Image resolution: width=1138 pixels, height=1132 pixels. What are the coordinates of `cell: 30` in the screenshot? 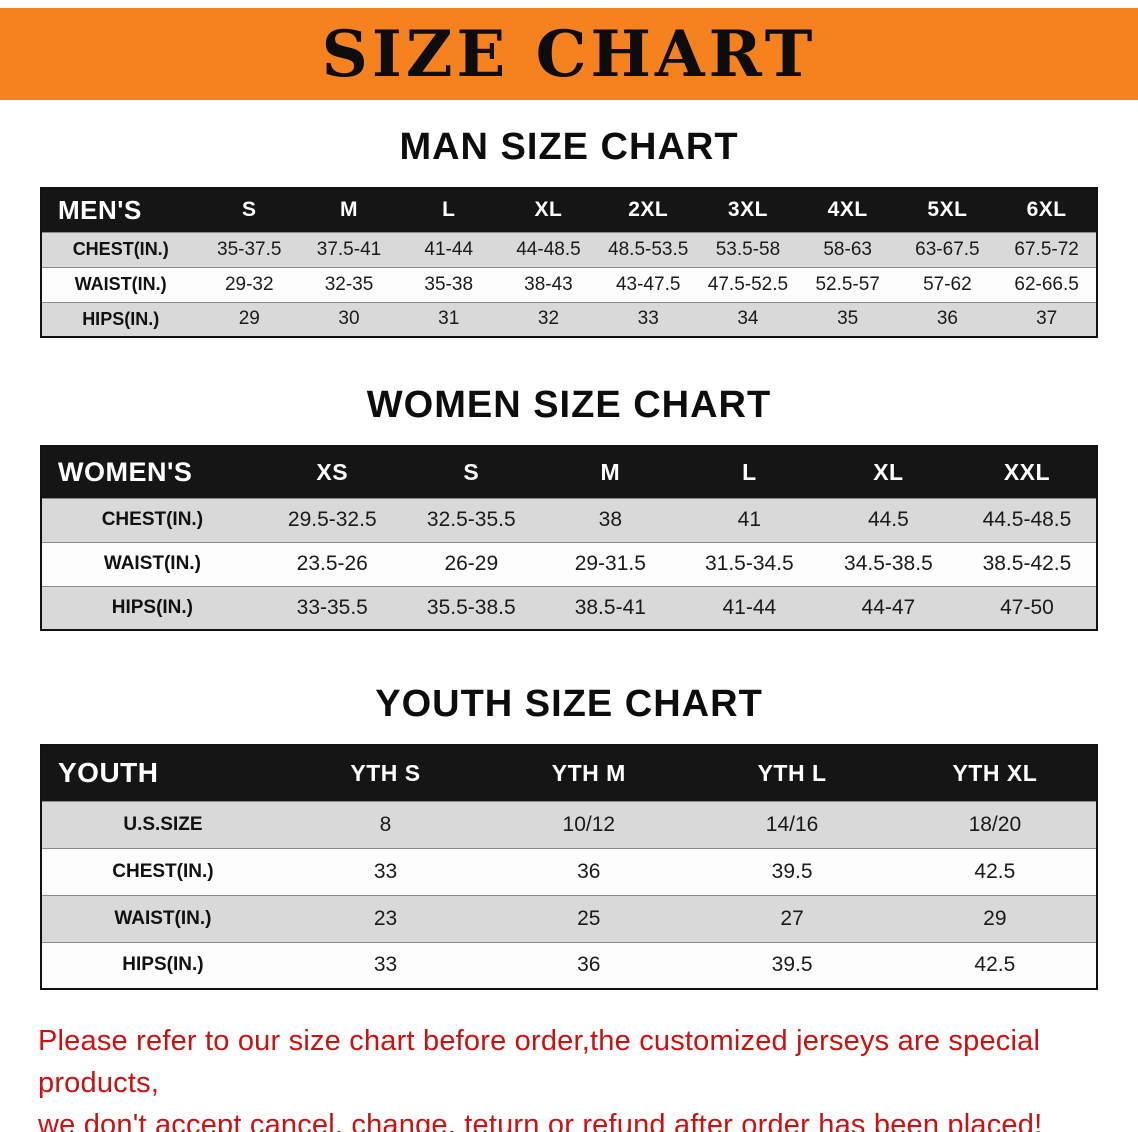 It's located at (349, 319).